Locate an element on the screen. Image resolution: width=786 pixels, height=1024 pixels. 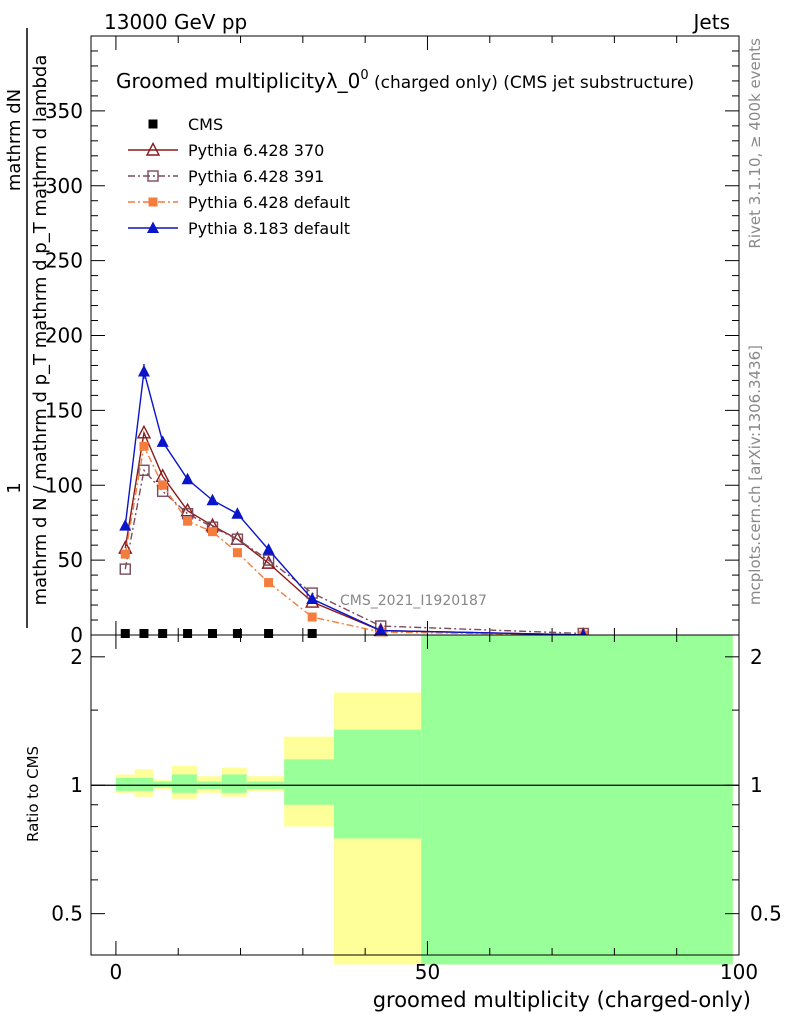
series-line-p370 is located at coordinates (354, 533).